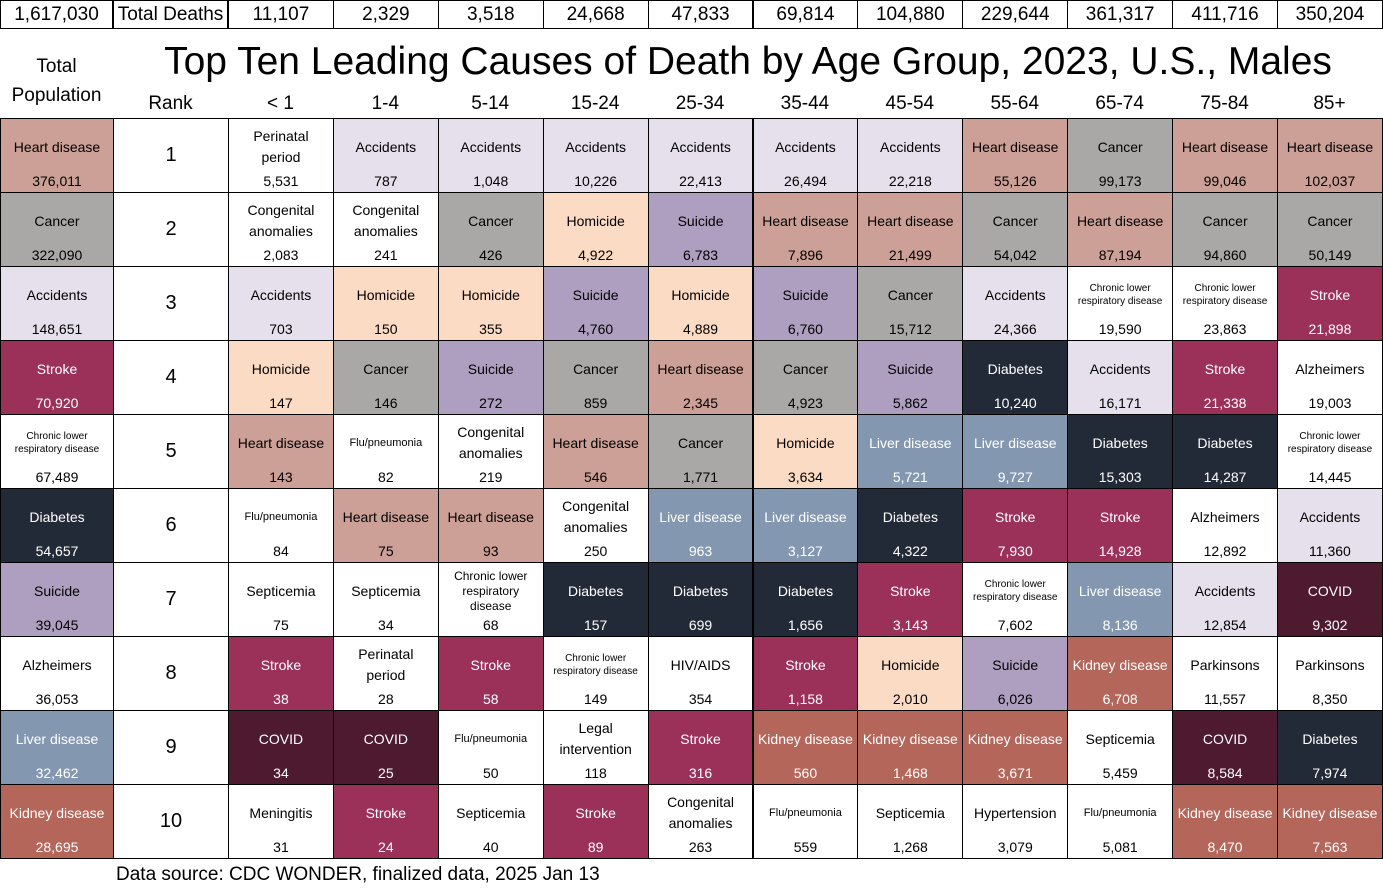  I want to click on cause-label: Perinatal period, so click(386, 664).